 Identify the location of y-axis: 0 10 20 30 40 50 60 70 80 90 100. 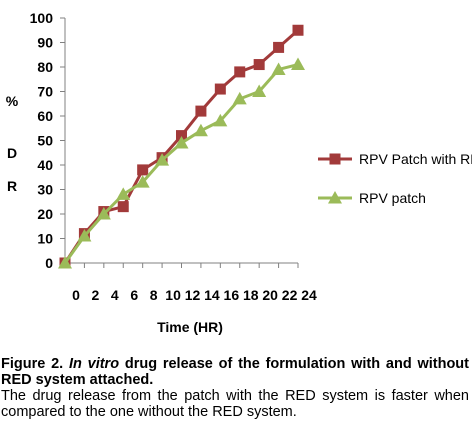
(48, 140).